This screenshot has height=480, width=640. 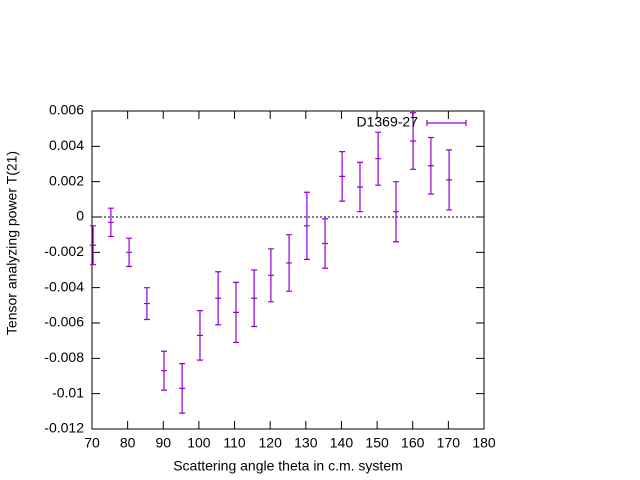 What do you see at coordinates (199, 443) in the screenshot?
I see `x-tick-label: 100` at bounding box center [199, 443].